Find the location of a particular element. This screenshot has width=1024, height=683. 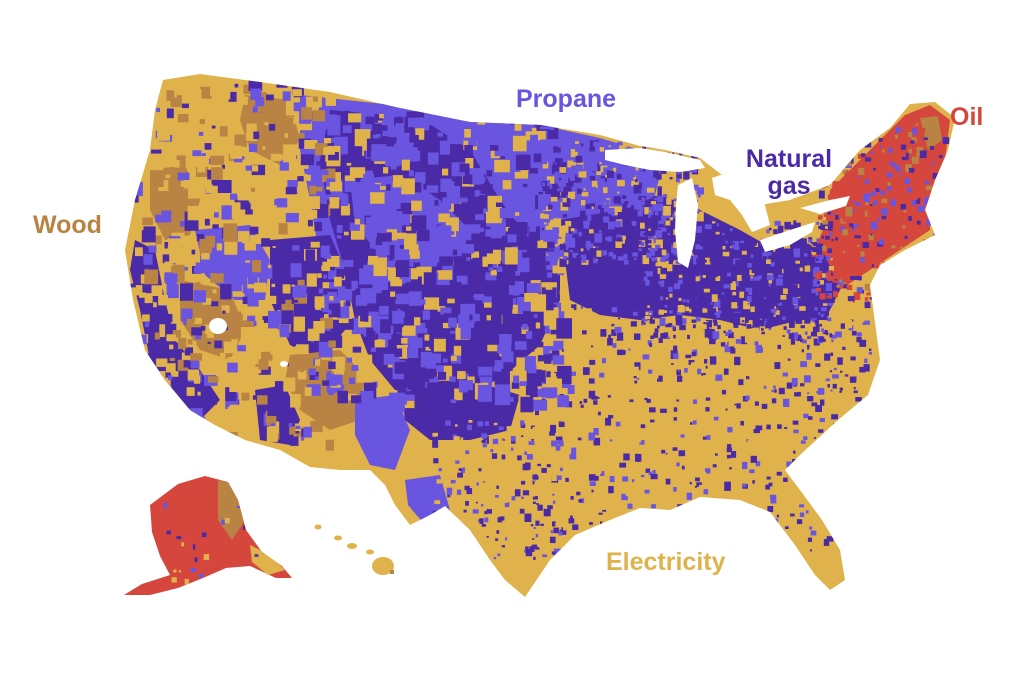

propane-region-new-mexico is located at coordinates (382, 432).